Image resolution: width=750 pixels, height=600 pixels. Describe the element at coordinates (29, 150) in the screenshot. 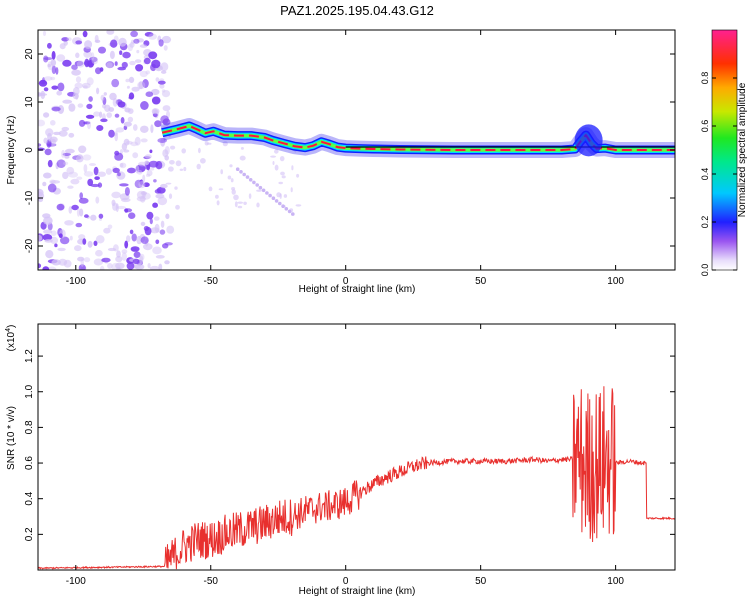

I see `y-tick-label: 0` at that location.